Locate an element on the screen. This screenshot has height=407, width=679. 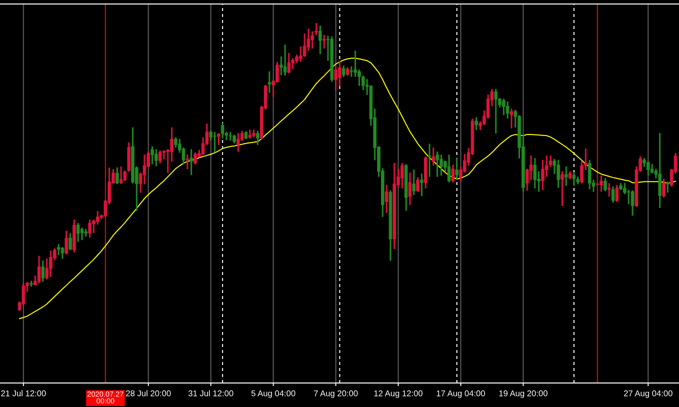
x-tick-label: 27 Aug 04:00 is located at coordinates (648, 394).